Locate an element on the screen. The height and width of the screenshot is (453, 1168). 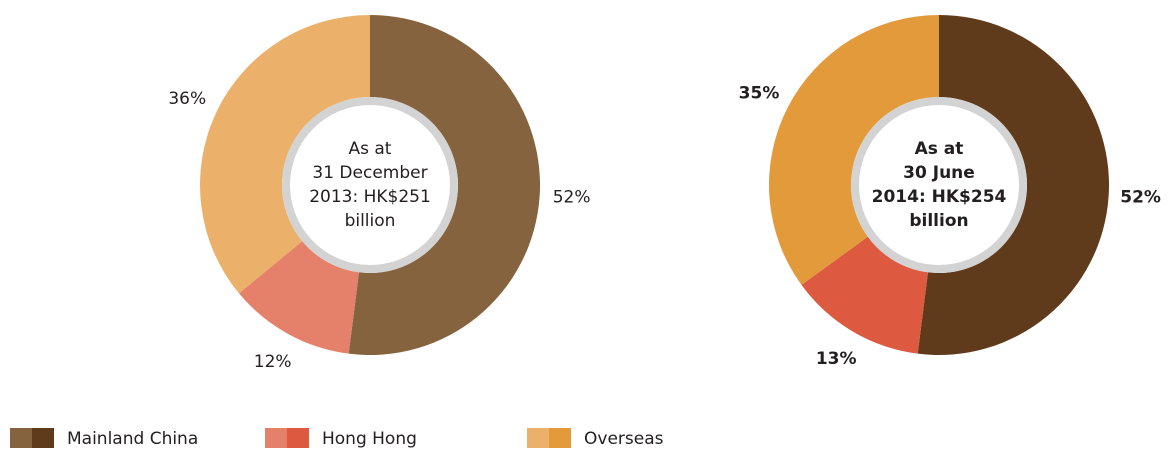
legend-label: Overseas is located at coordinates (624, 439).